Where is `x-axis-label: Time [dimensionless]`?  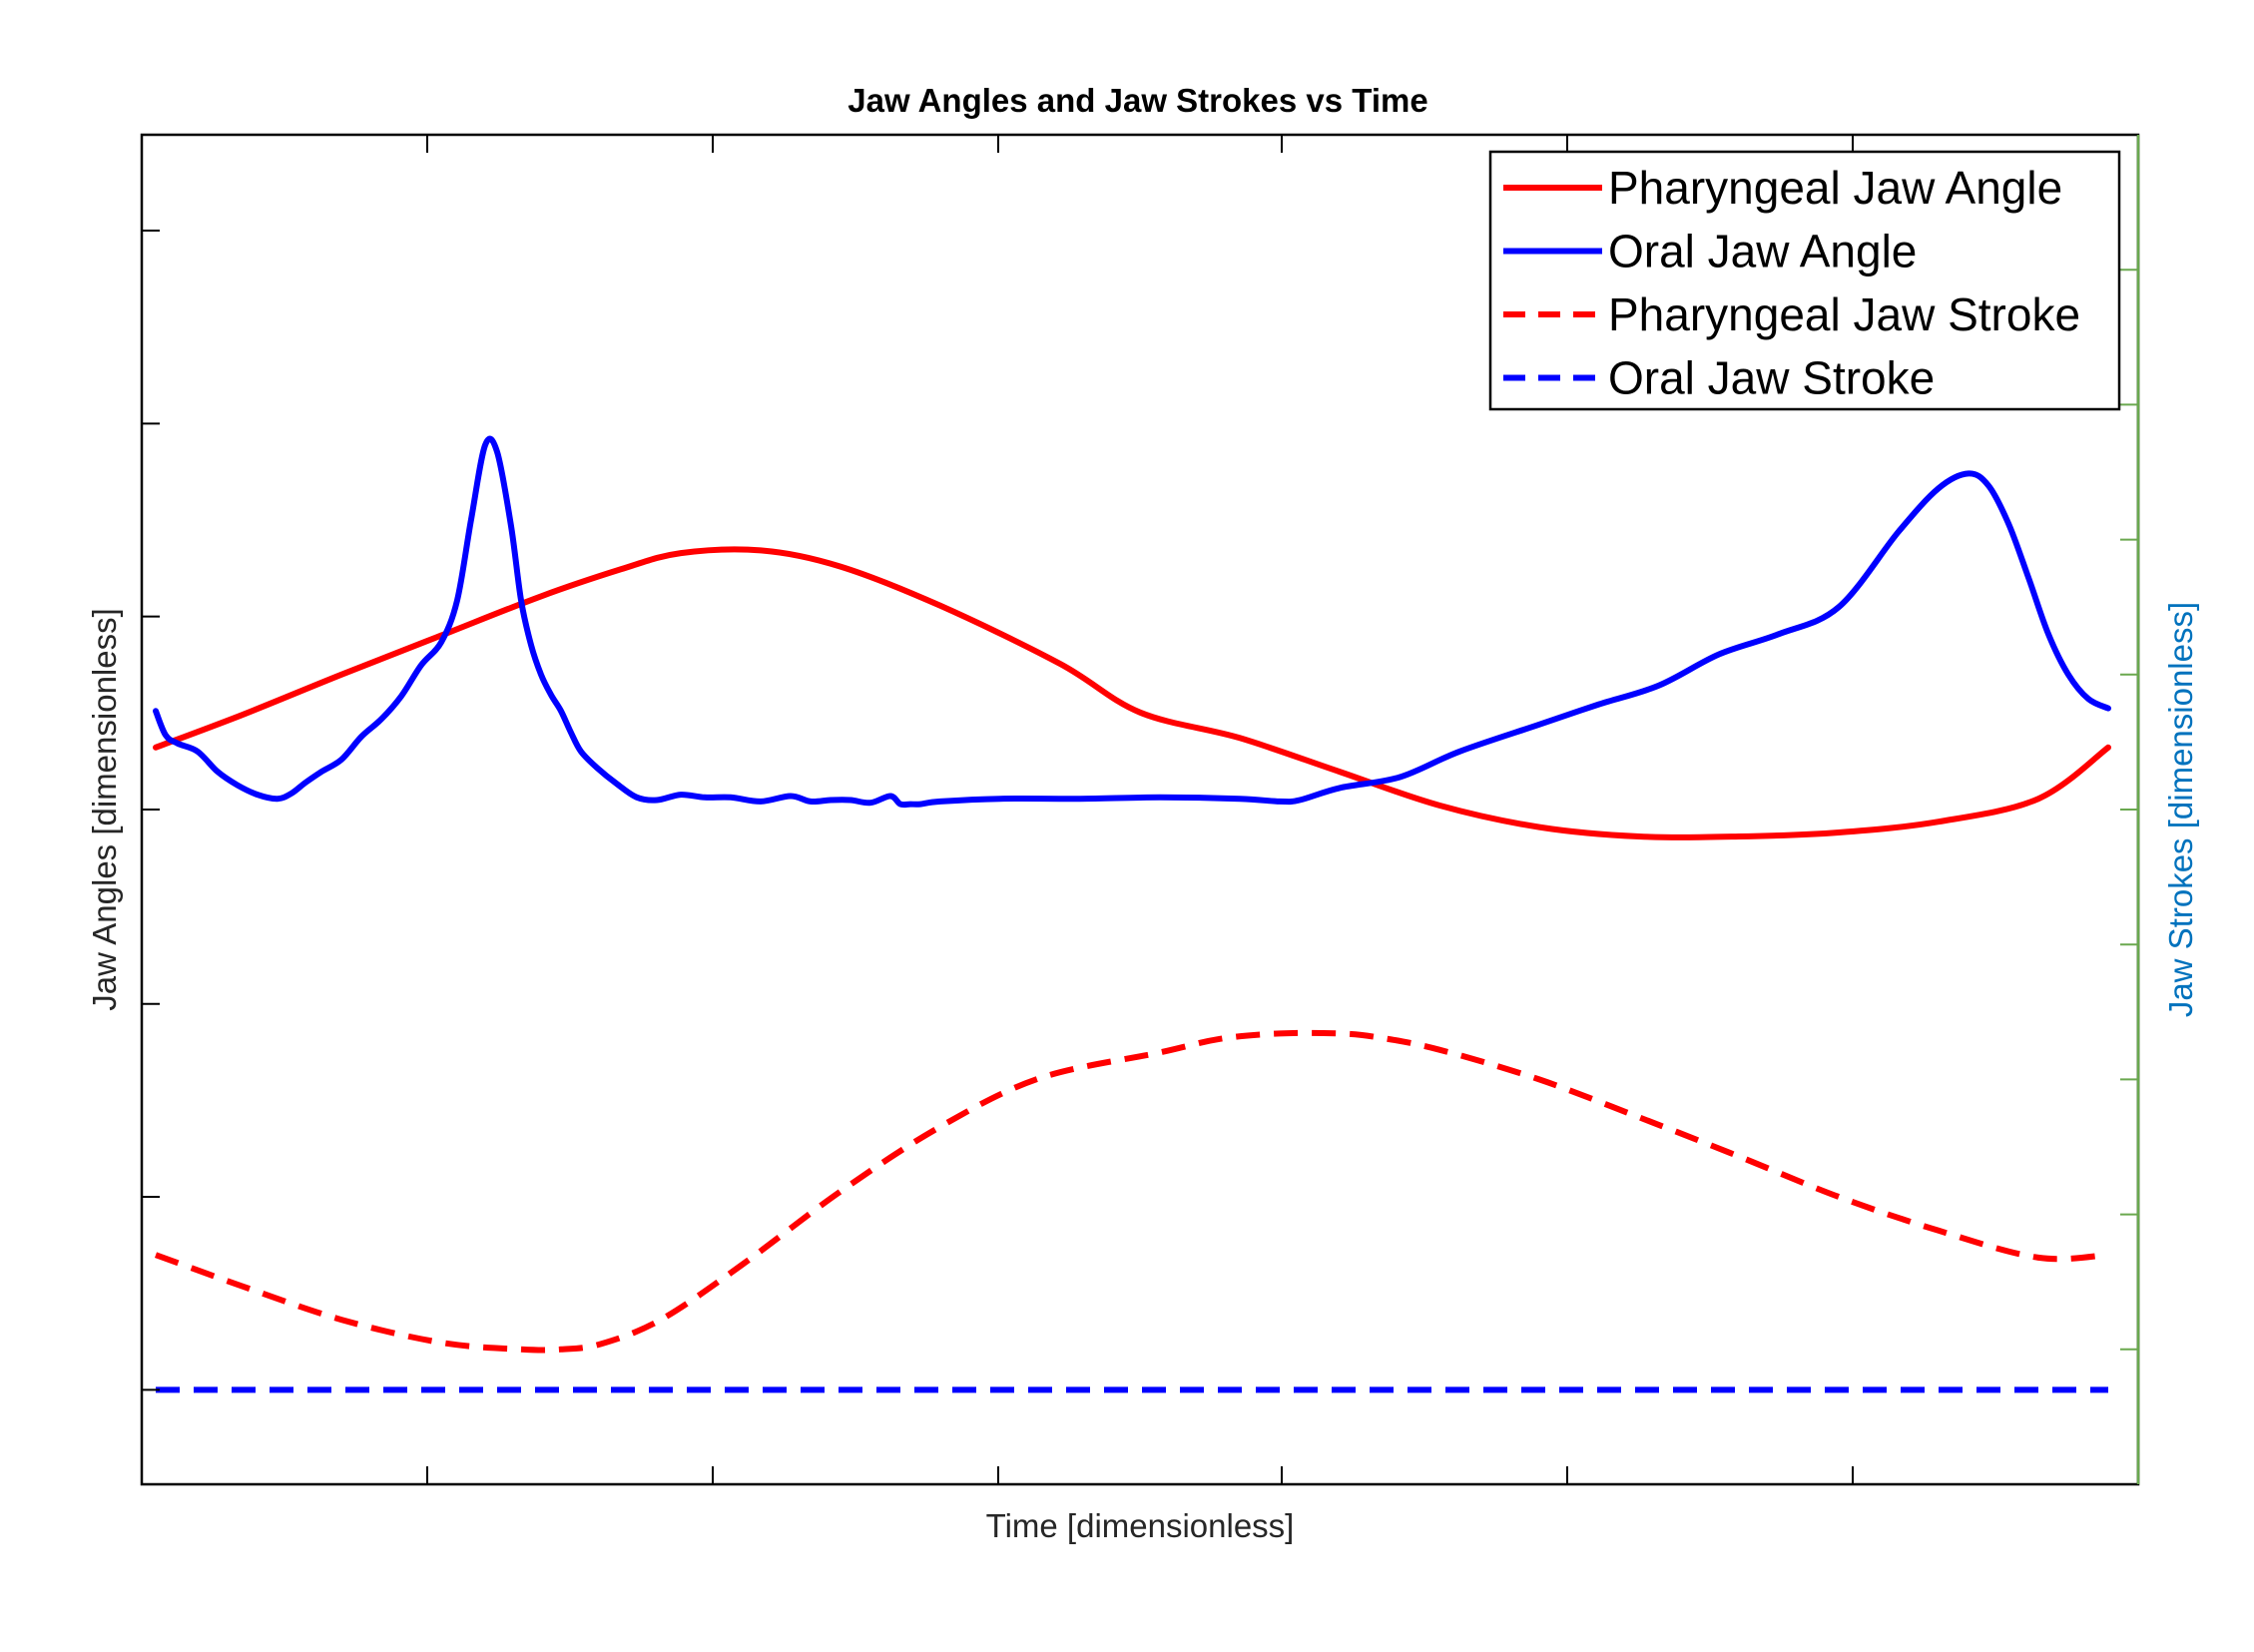
x-axis-label: Time [dimensionless] is located at coordinates (1140, 1525).